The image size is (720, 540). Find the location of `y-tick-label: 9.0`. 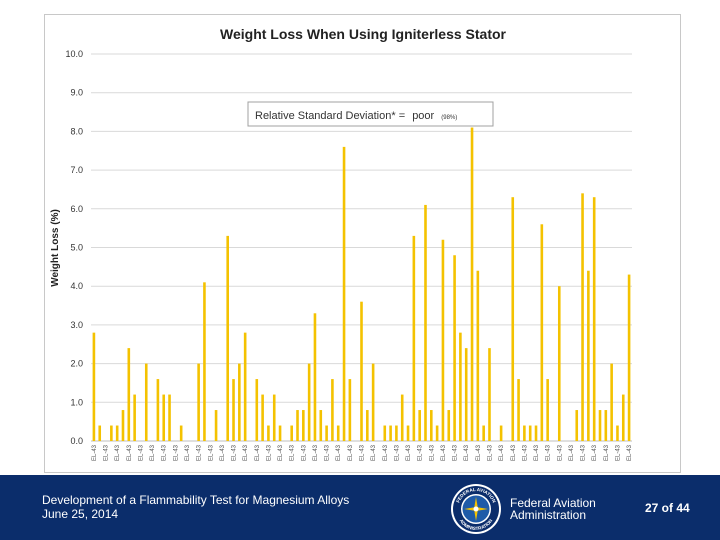

y-tick-label: 9.0 is located at coordinates (76, 93).